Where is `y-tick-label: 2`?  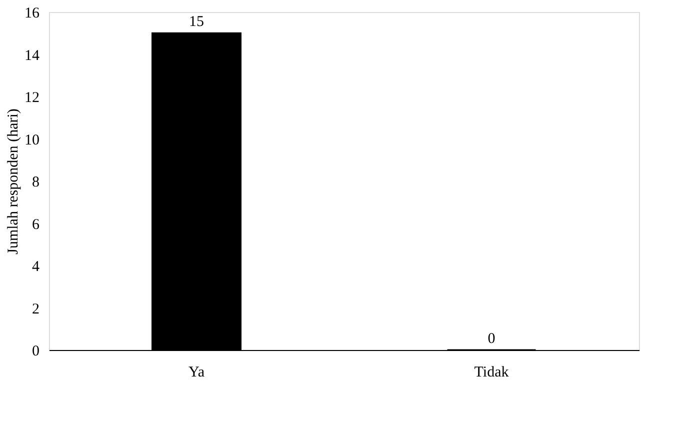 y-tick-label: 2 is located at coordinates (36, 309).